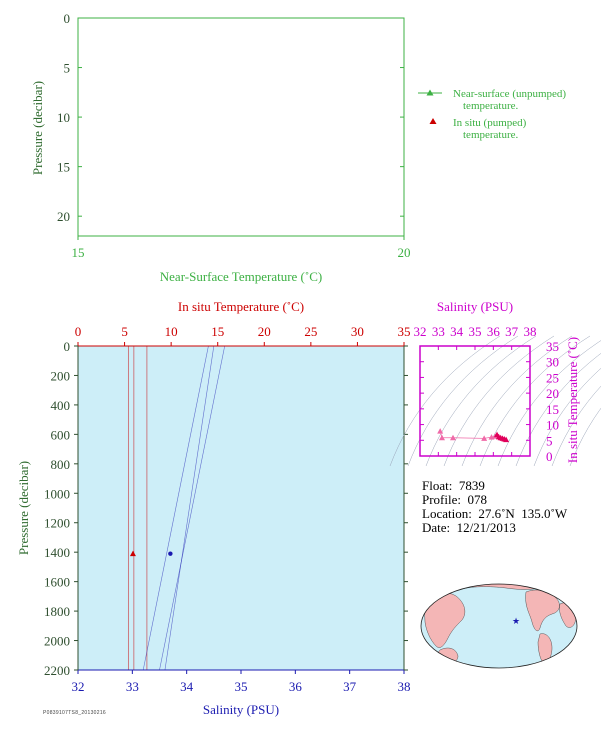  What do you see at coordinates (453, 485) in the screenshot?
I see `float-id: Float: 7839` at bounding box center [453, 485].